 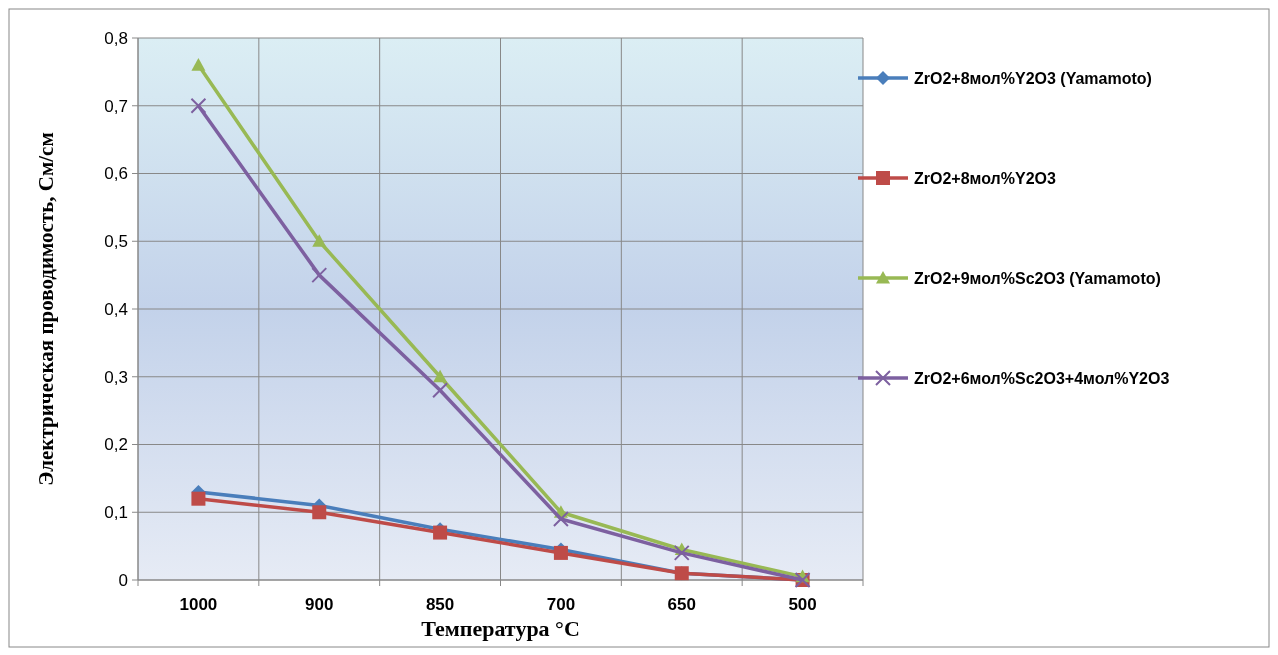 I want to click on y-tick-label: 0,7, so click(x=116, y=106).